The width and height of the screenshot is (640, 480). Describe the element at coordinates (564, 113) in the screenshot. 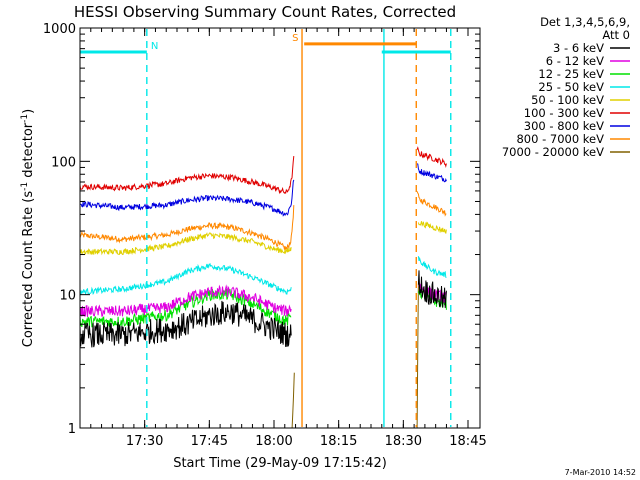

I see `legend-entry-label: 100 - 300 keV` at that location.